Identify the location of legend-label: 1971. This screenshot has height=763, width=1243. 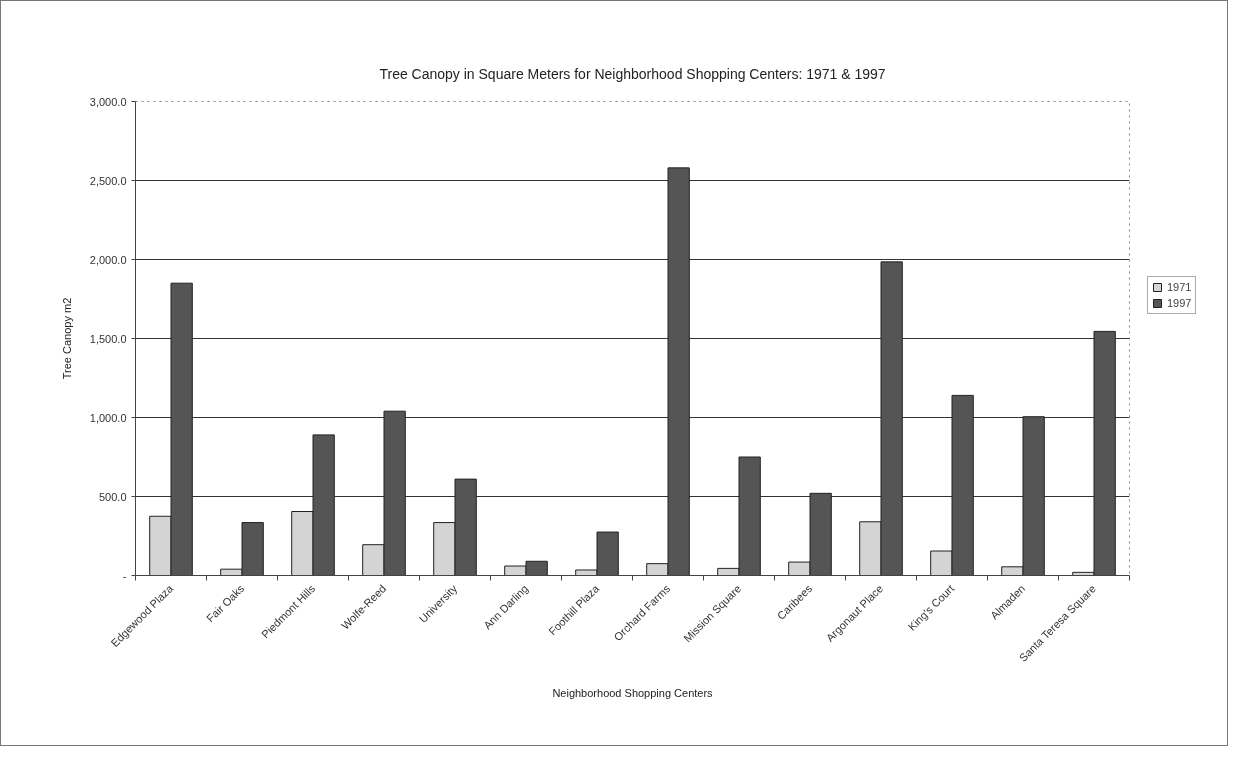
(1179, 287).